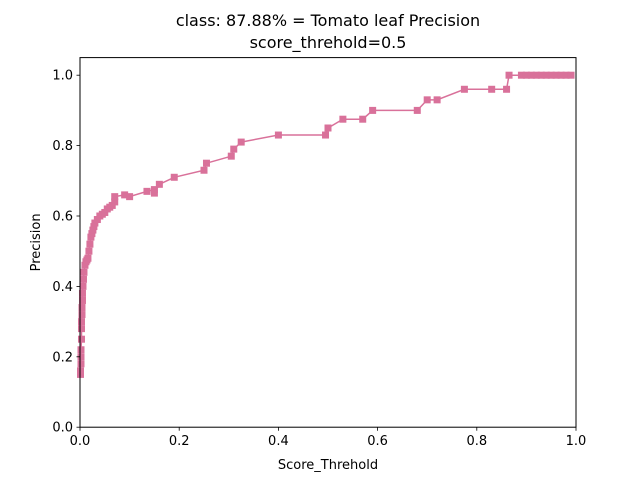  I want to click on chart-title: class: 87.88% = Tomato leaf Precision, so click(328, 20).